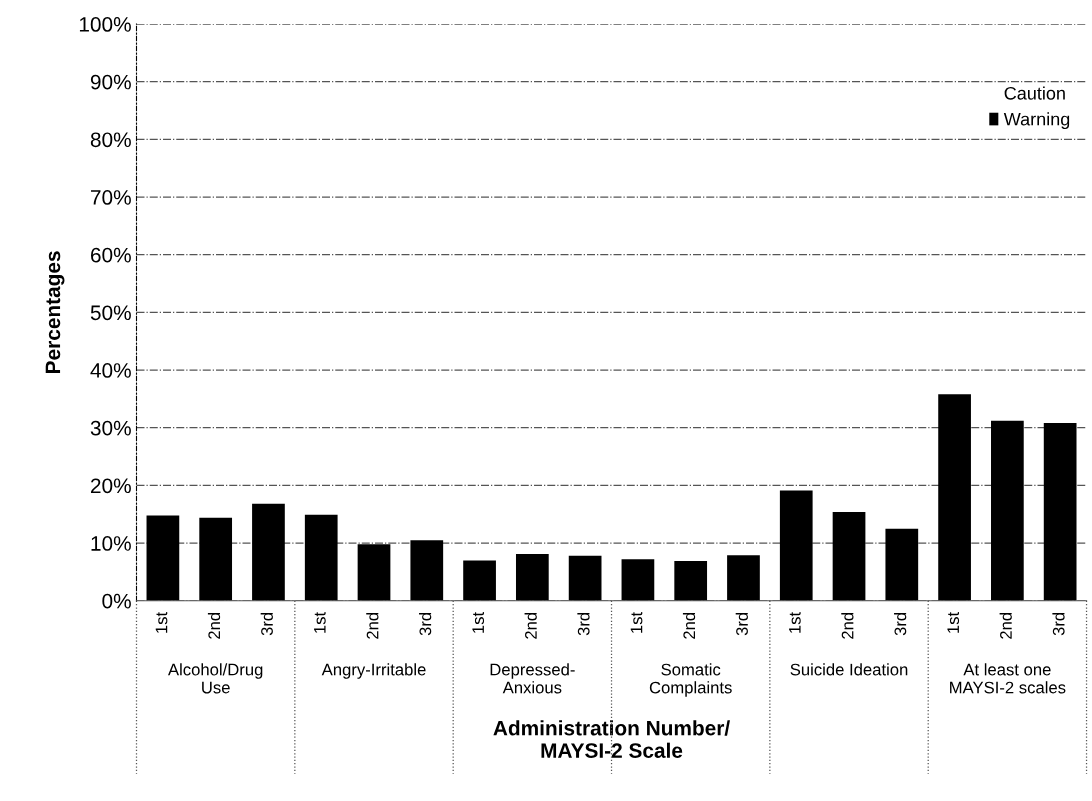 The image size is (1092, 801). What do you see at coordinates (110, 82) in the screenshot?
I see `y-tick-label: 90%` at bounding box center [110, 82].